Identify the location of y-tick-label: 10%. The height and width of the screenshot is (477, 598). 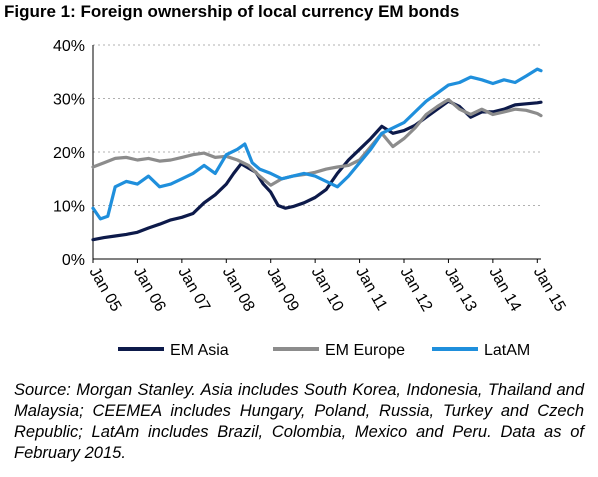
(69, 207).